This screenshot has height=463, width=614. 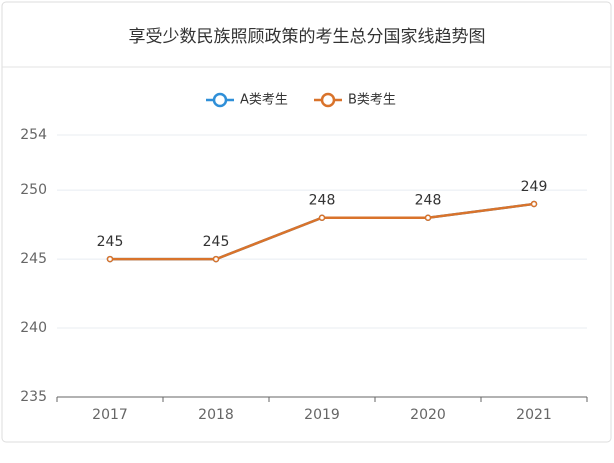 What do you see at coordinates (534, 415) in the screenshot?
I see `x-tick-label: 2021` at bounding box center [534, 415].